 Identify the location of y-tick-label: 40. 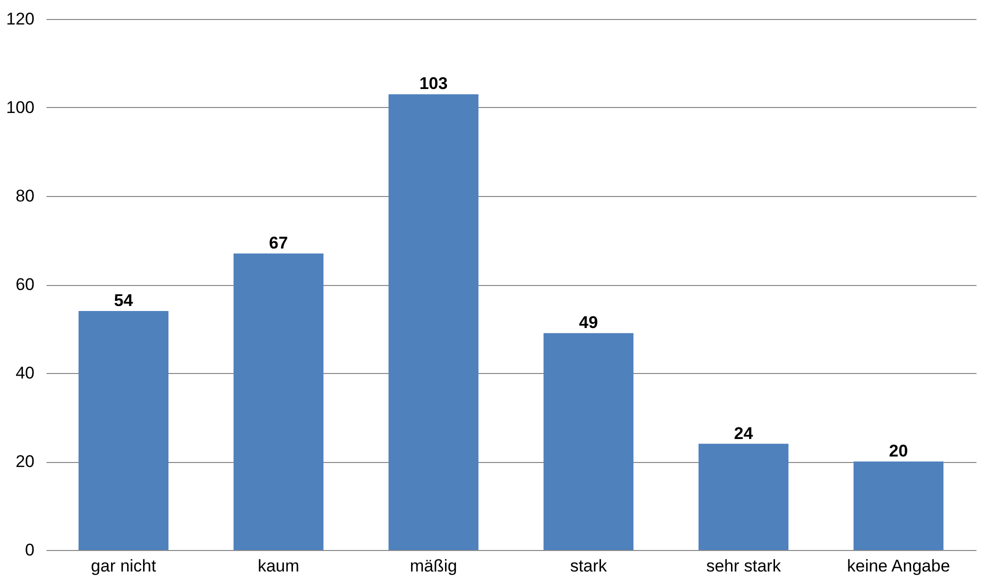
(25, 373).